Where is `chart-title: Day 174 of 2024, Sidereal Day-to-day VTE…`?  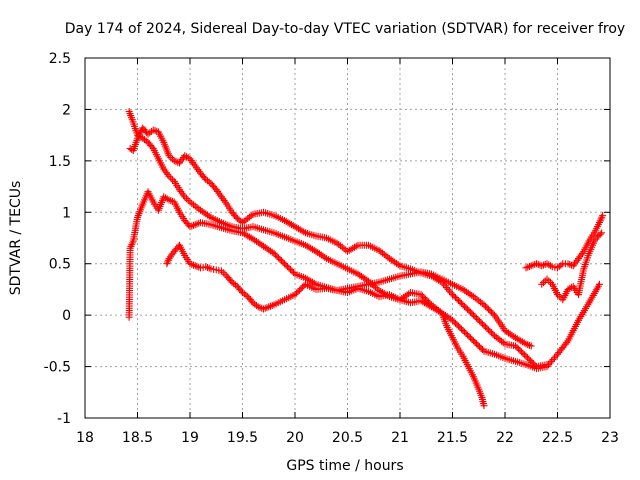 chart-title: Day 174 of 2024, Sidereal Day-to-day VTE… is located at coordinates (345, 29).